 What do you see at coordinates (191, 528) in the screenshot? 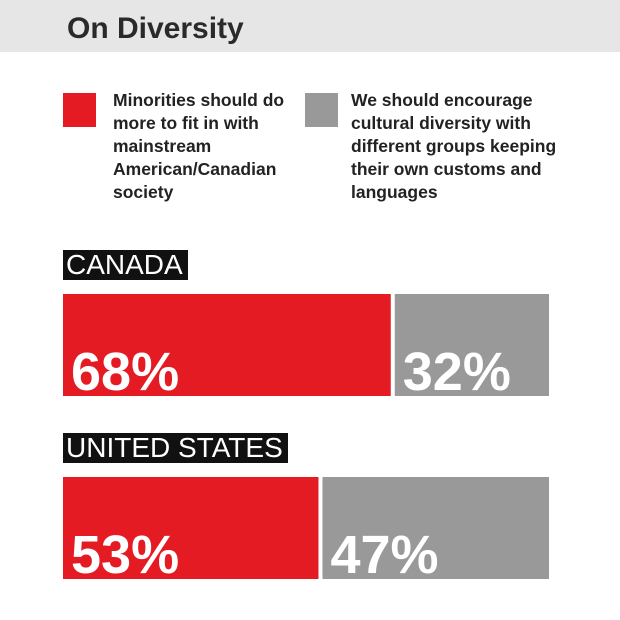
I see `bar-united-states-conform` at bounding box center [191, 528].